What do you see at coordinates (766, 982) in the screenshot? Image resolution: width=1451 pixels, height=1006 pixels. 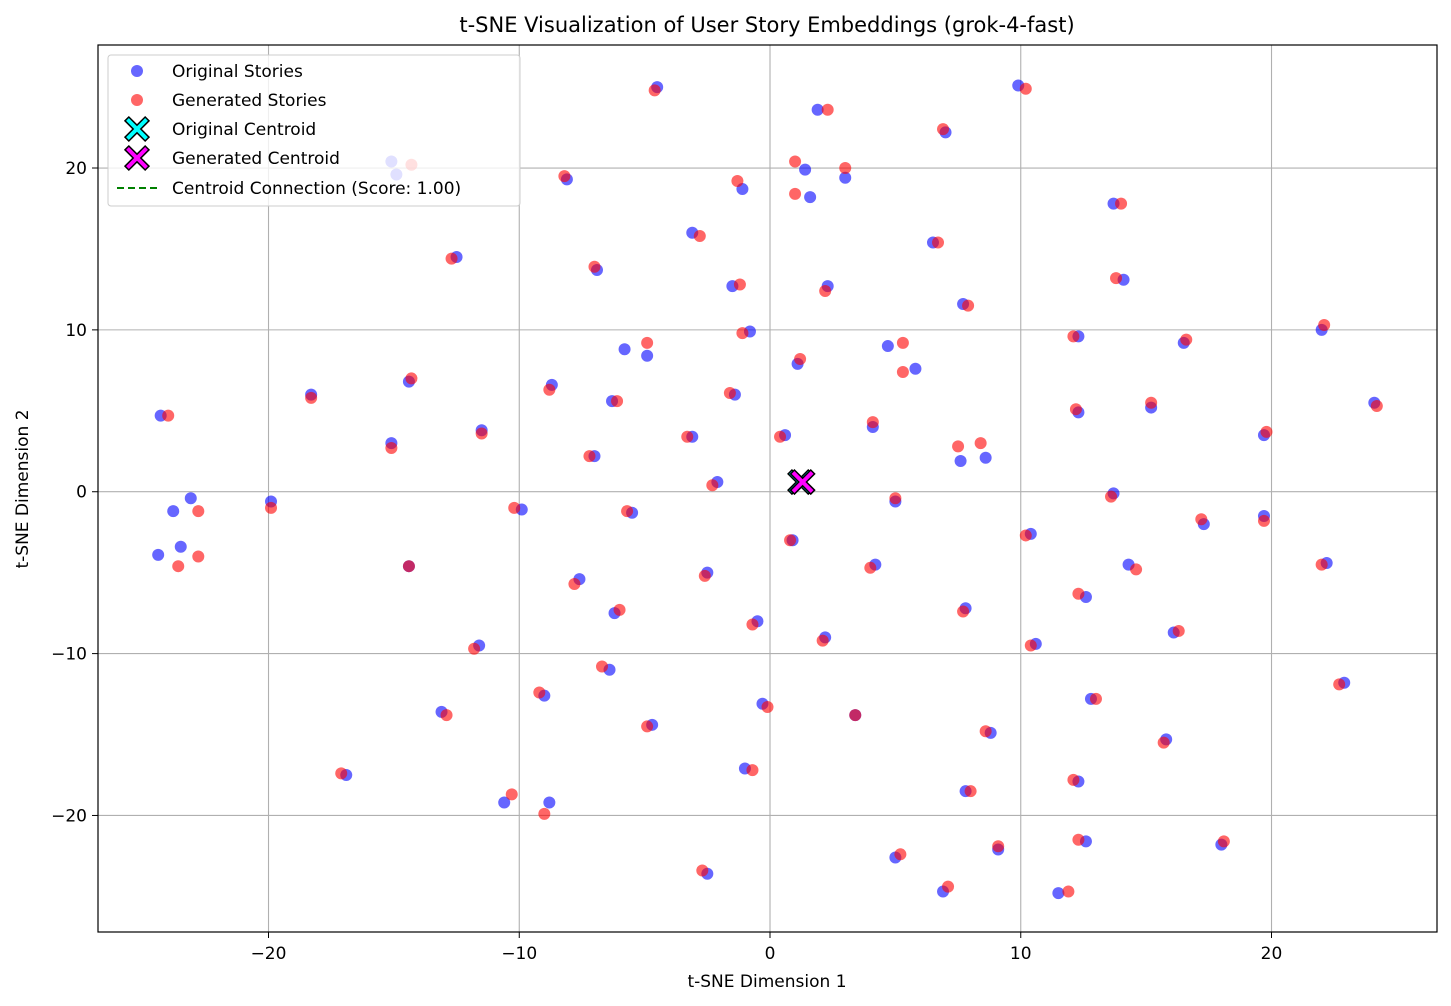 I see `x-axis-label: t-SNE Dimension 1` at bounding box center [766, 982].